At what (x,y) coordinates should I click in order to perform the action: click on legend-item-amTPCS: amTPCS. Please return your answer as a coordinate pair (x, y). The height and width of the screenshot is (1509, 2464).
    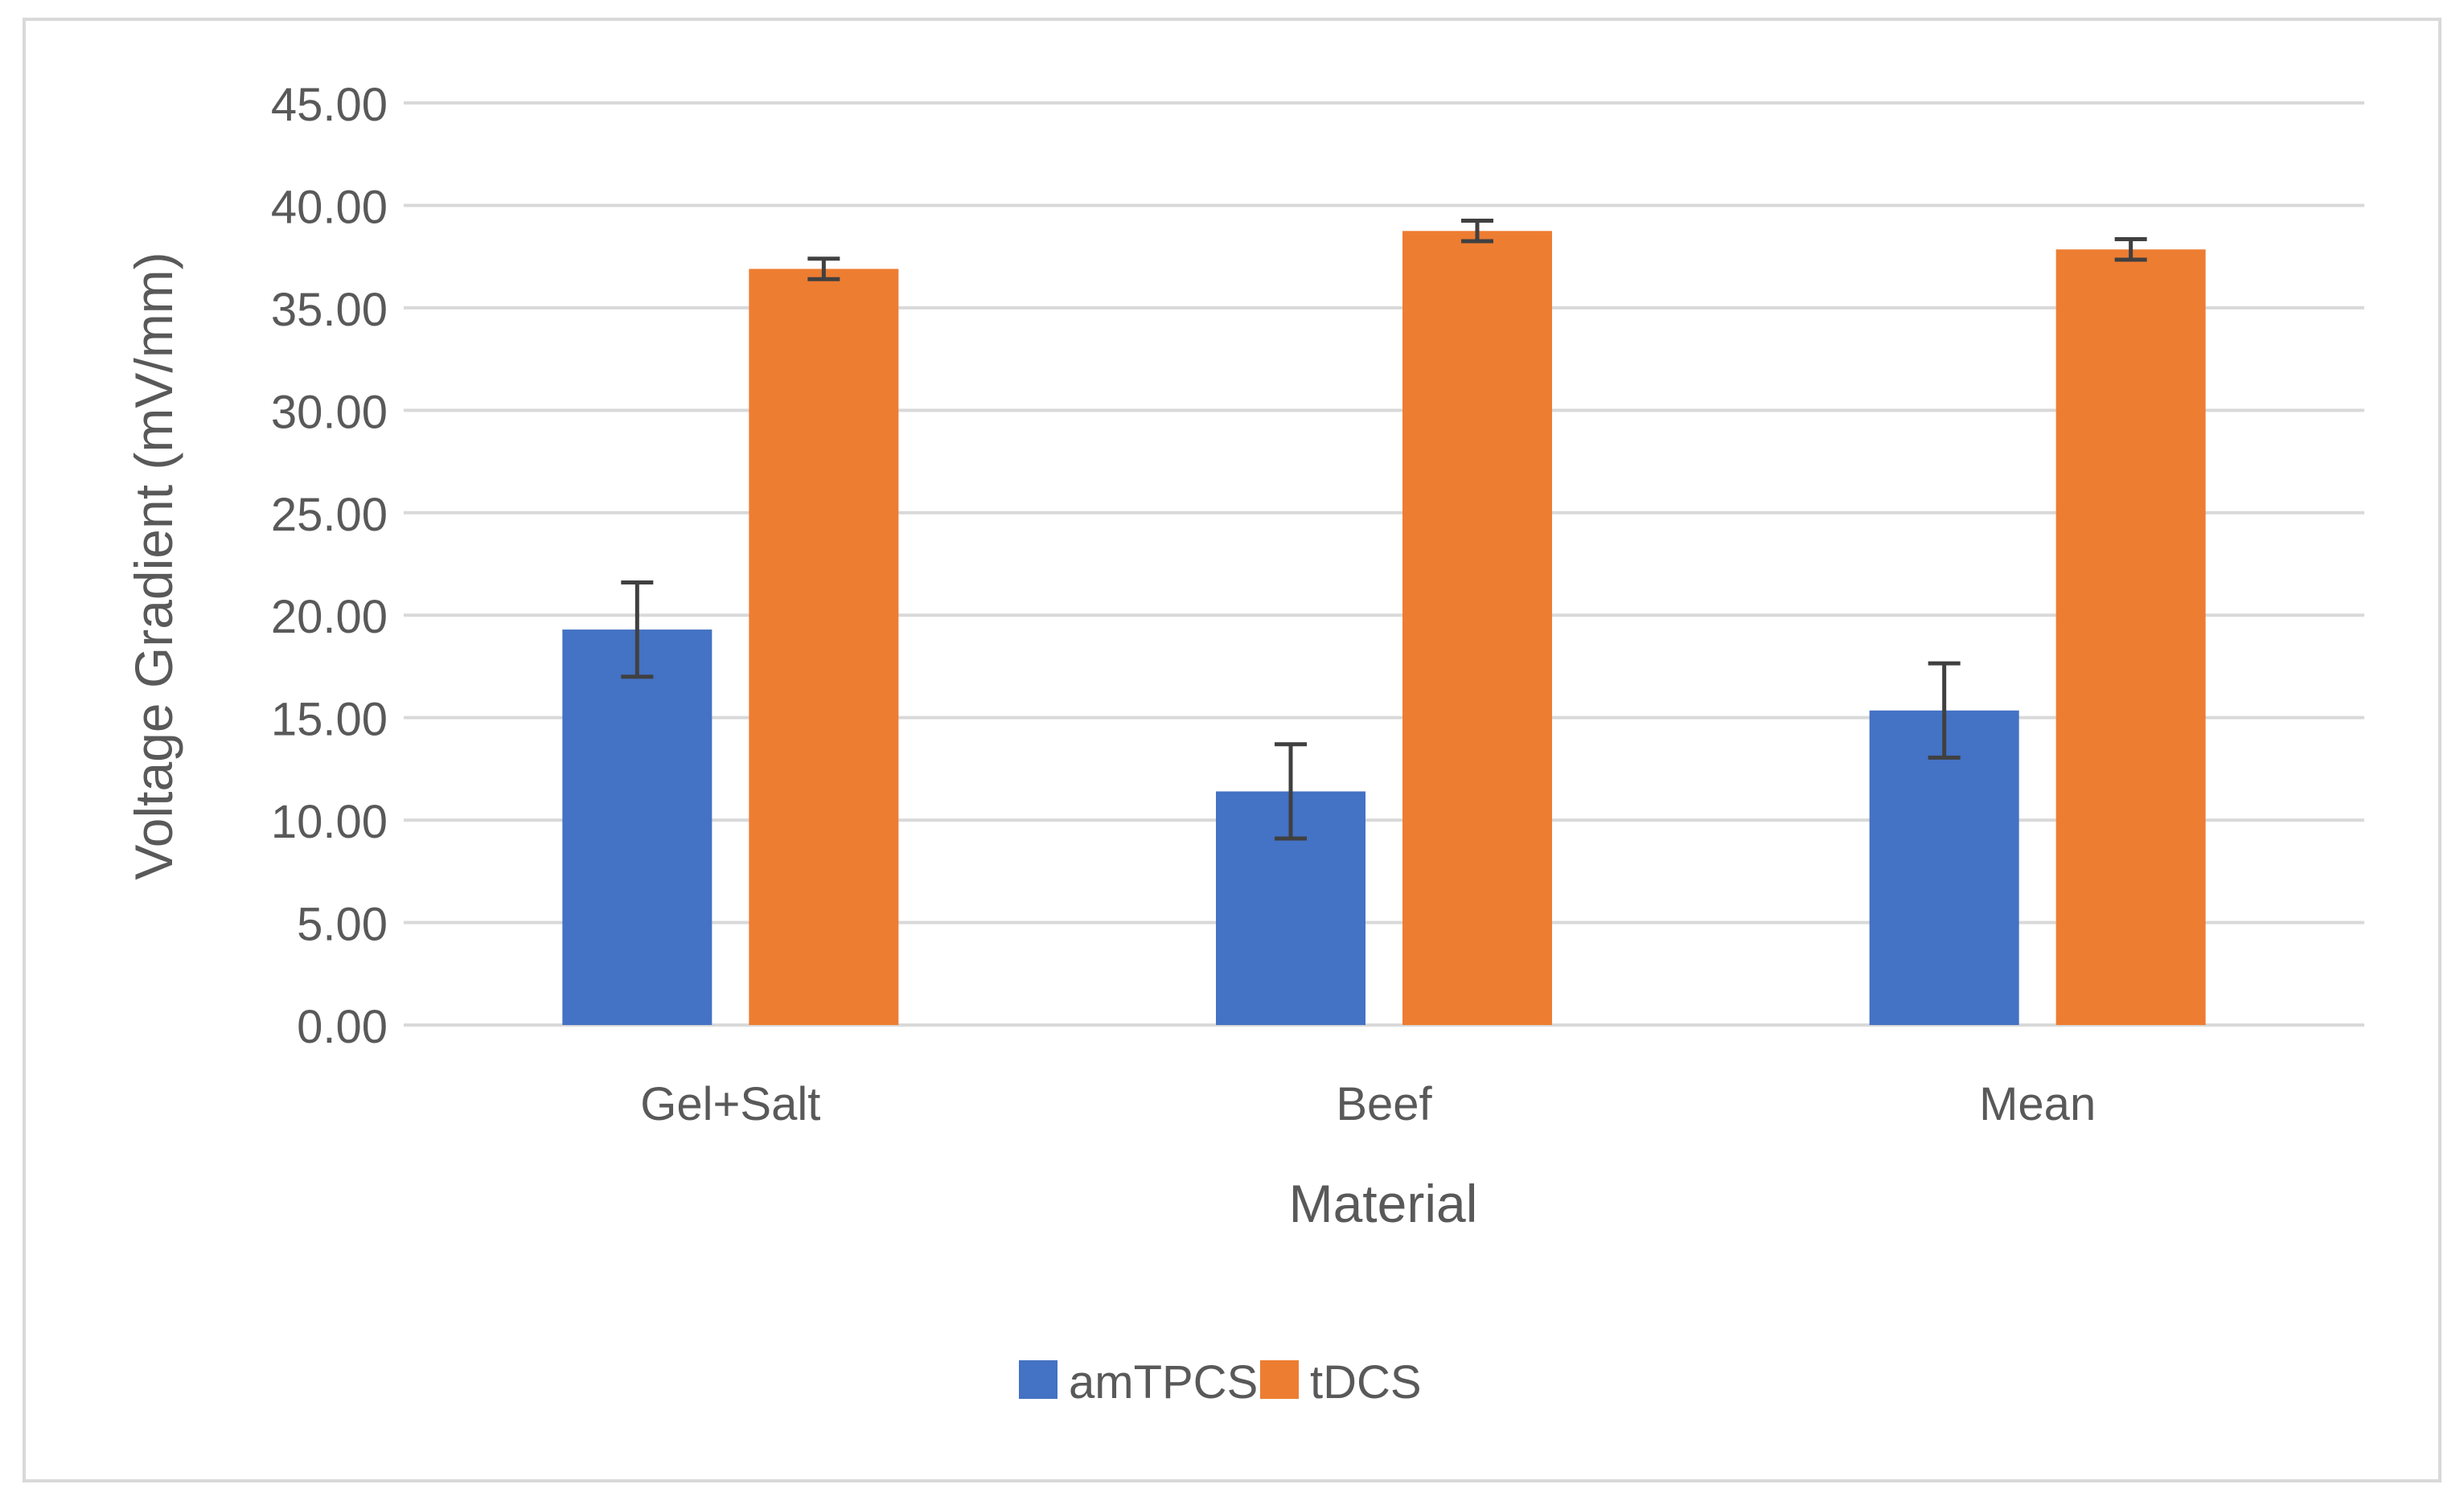
    Looking at the image, I should click on (1138, 1382).